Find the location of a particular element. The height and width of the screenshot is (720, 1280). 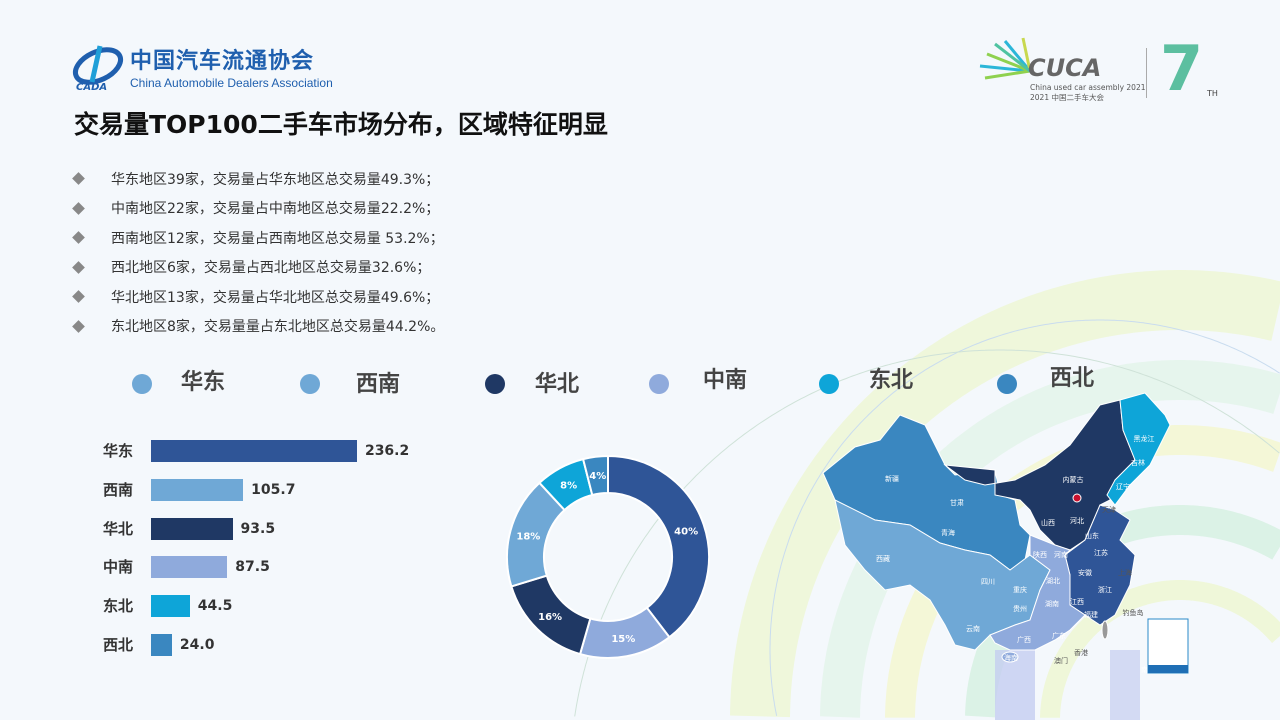

org-name-cn: 中国汽车流通协会 is located at coordinates (222, 61).